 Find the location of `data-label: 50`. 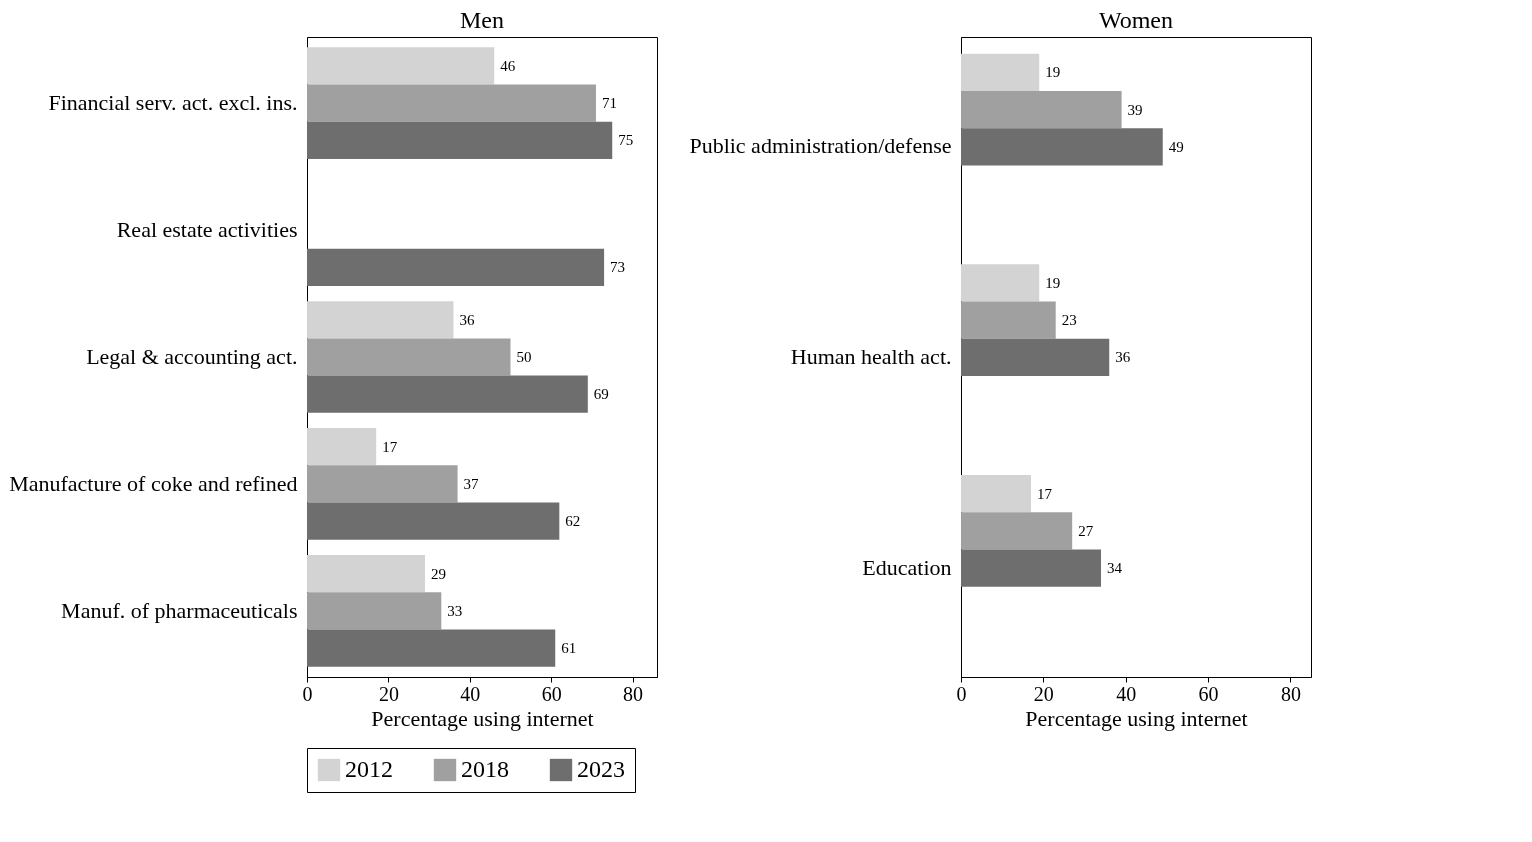

data-label: 50 is located at coordinates (524, 357).